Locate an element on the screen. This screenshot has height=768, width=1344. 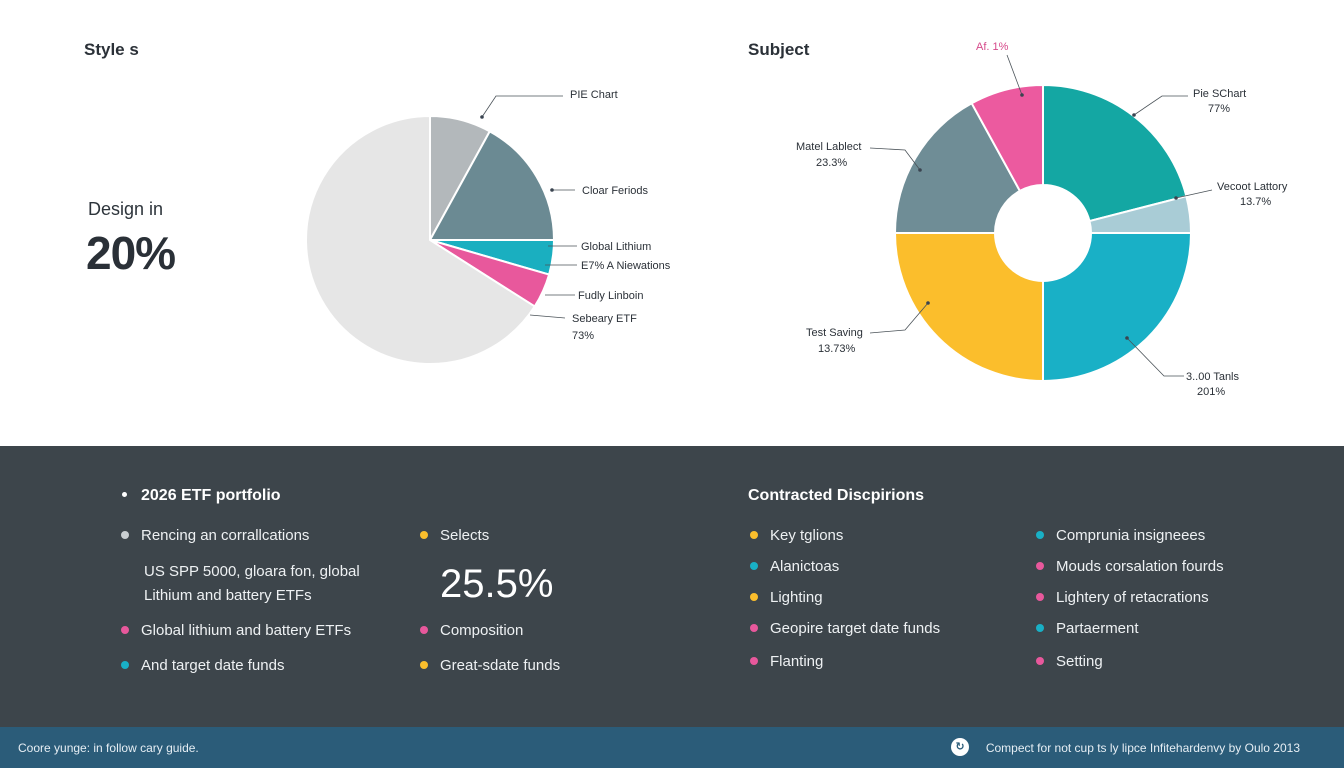
pie2-label-matel-pct: 23.3% is located at coordinates (831, 163).